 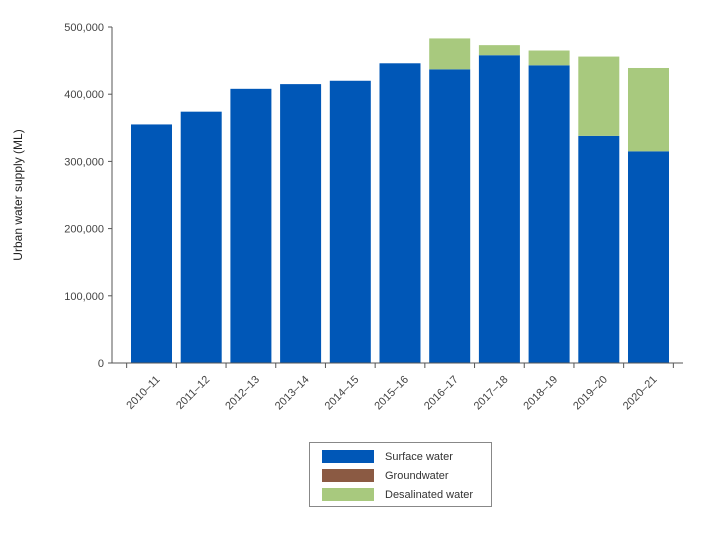 I want to click on legend-label-groundwater: Groundwater, so click(x=417, y=476).